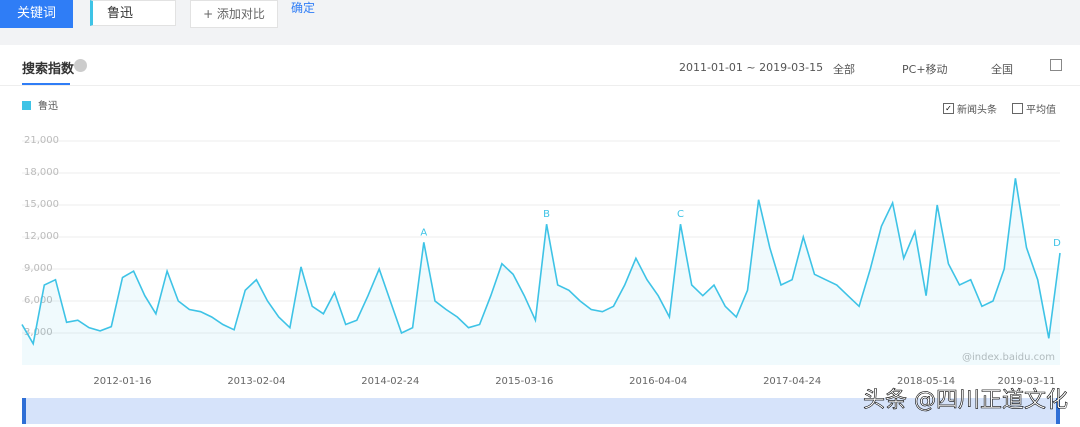 The image size is (1080, 427). I want to click on x-tick-label: 2015-03-16, so click(524, 381).